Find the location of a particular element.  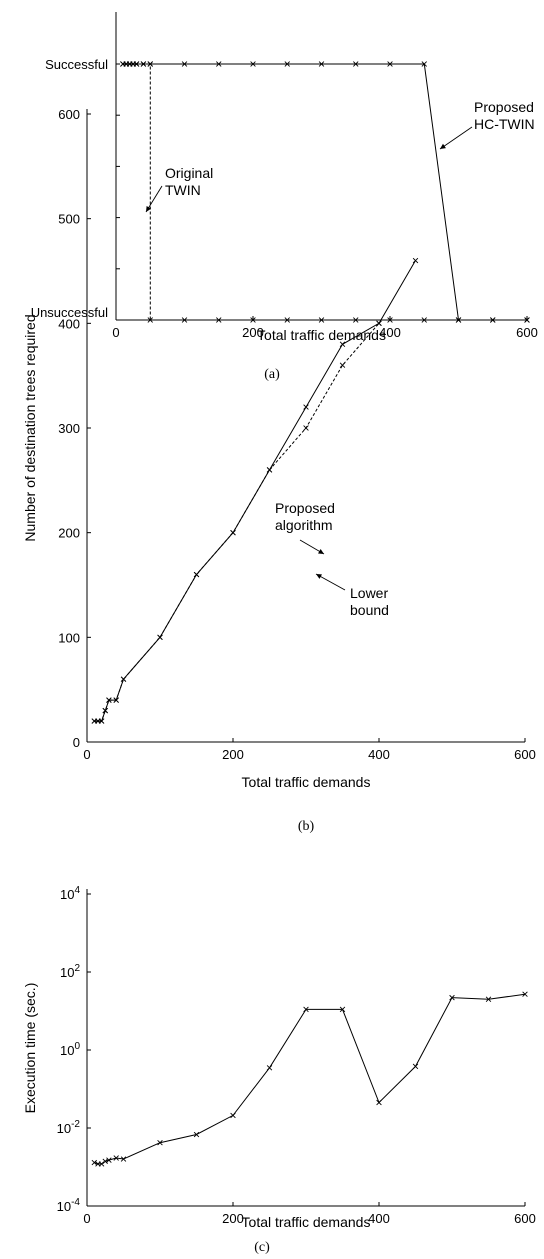

panel-c-series-point-14-stroke is located at coordinates (415, 1066).